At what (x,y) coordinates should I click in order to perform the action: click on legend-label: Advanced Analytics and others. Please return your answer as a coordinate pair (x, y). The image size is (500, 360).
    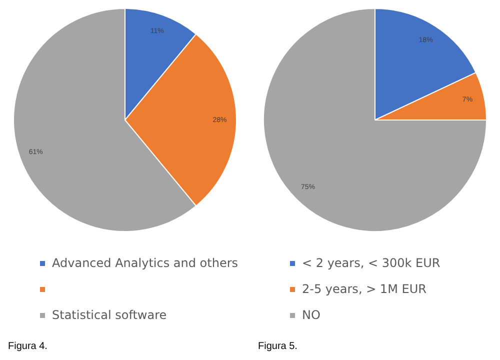
    Looking at the image, I should click on (145, 263).